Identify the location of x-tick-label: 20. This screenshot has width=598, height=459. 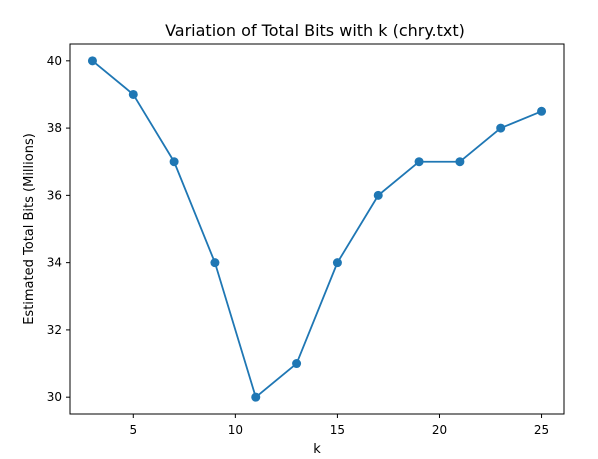
(439, 430).